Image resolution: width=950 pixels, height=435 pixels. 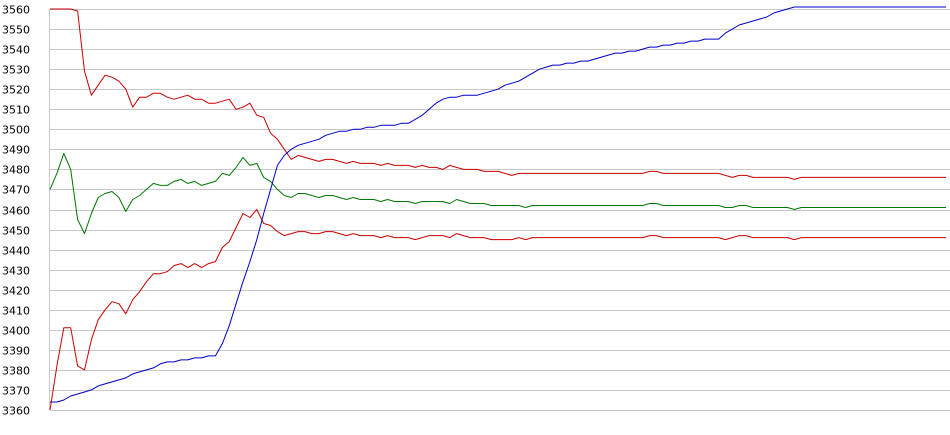 I want to click on y-tick-label-3410: 3410, so click(x=16, y=311).